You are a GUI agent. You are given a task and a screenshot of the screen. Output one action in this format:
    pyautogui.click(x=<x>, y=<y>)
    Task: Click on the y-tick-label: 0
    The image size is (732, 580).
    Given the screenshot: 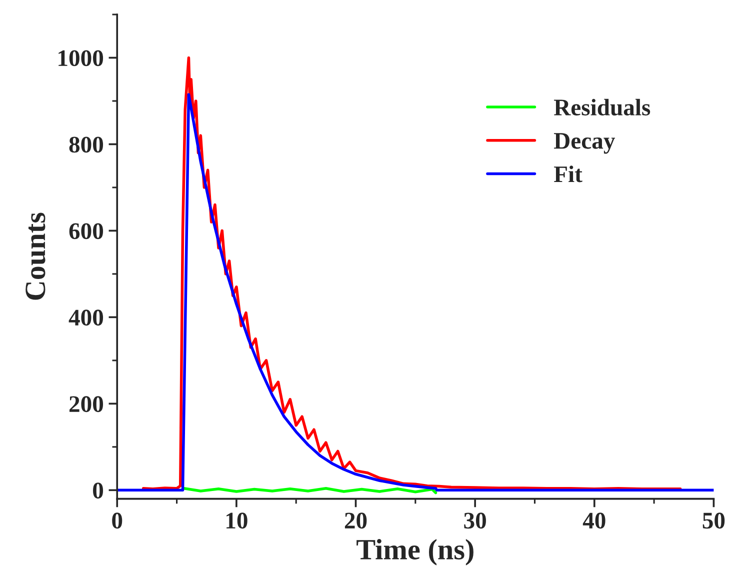 What is the action you would take?
    pyautogui.click(x=98, y=490)
    